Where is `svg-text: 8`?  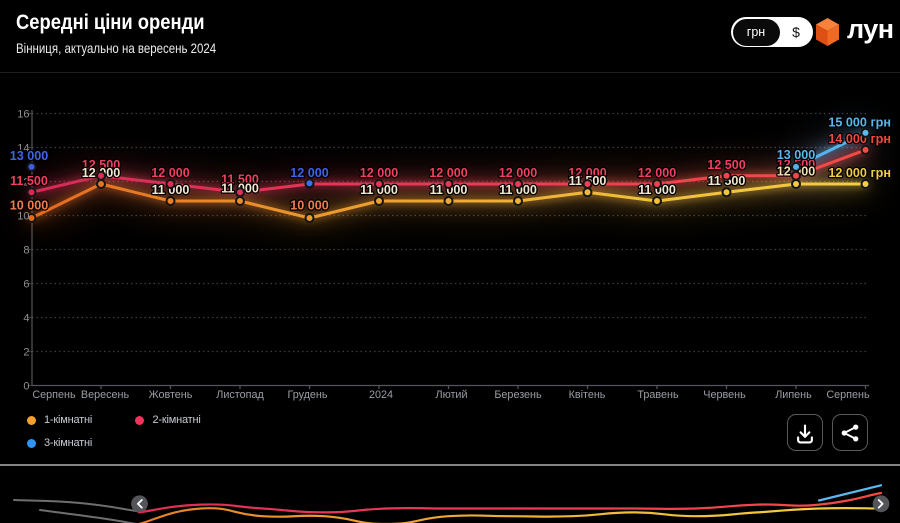 svg-text: 8 is located at coordinates (26, 251).